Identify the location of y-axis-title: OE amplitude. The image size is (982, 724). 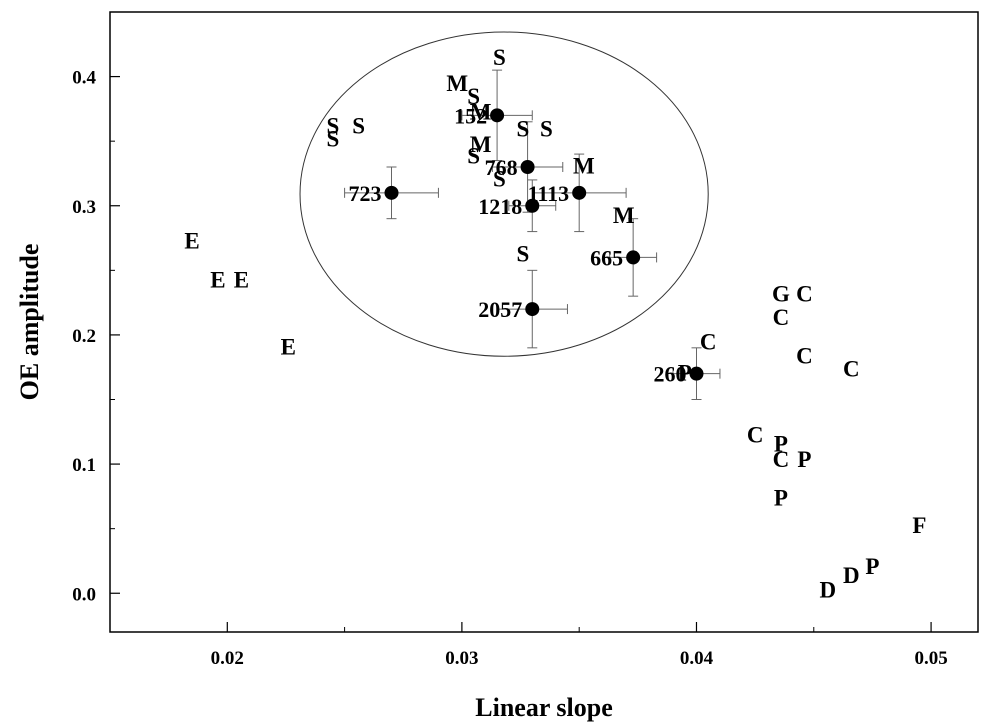
(29, 322).